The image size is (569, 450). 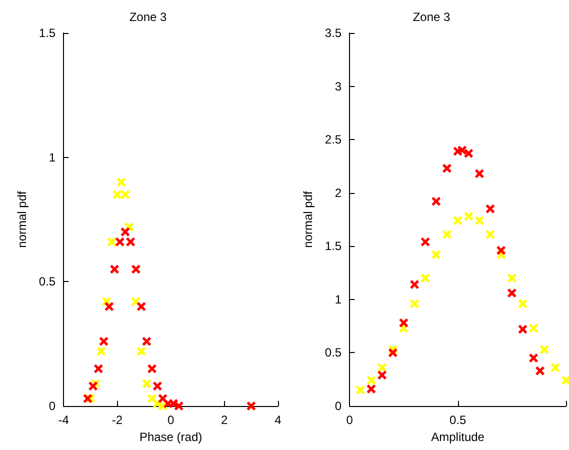 I want to click on y-tick-label: 2, so click(x=338, y=193).